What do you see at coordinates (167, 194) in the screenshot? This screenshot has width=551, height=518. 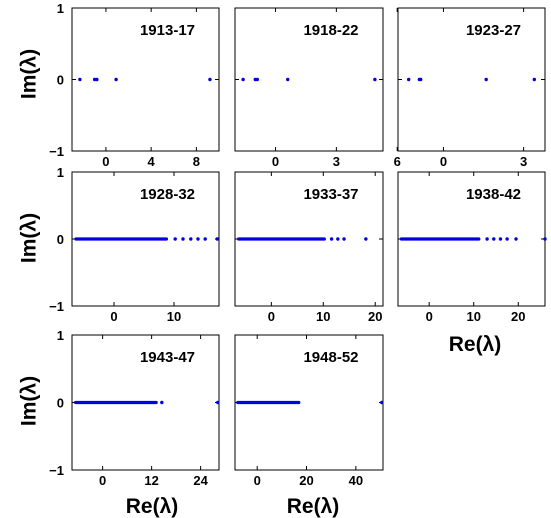 I see `panel-title: 1928-32` at bounding box center [167, 194].